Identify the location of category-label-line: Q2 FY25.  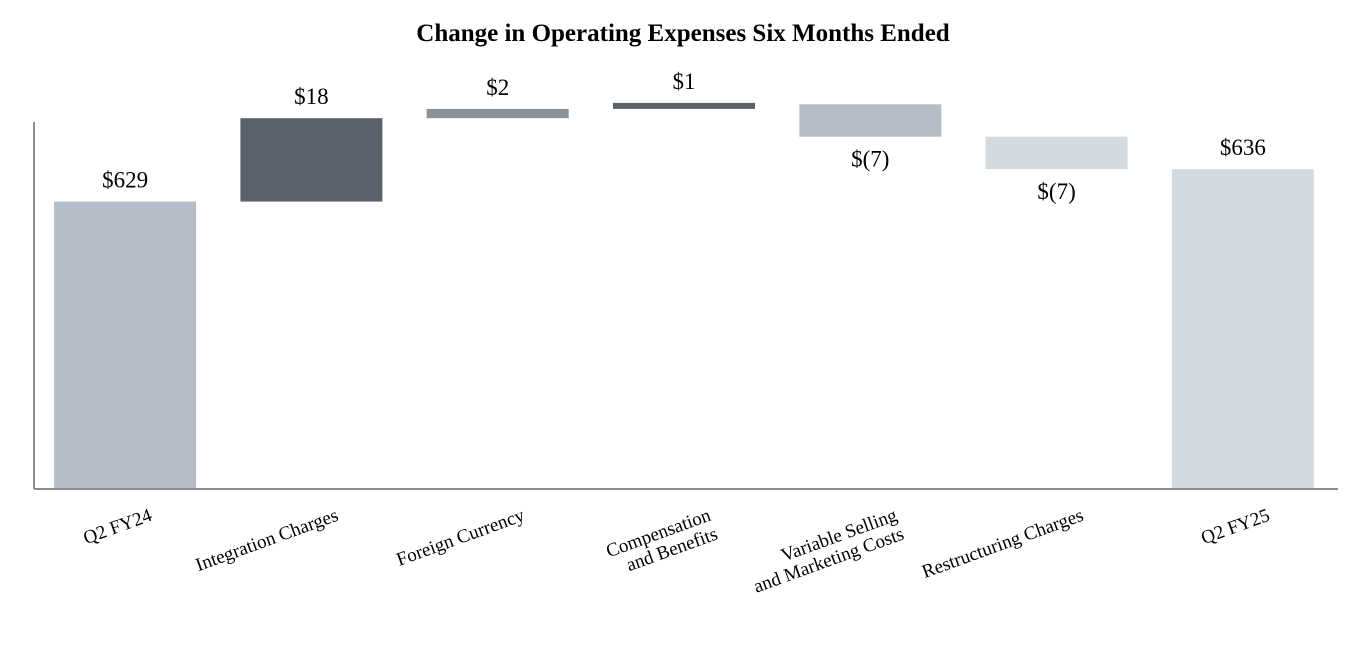
(1235, 527).